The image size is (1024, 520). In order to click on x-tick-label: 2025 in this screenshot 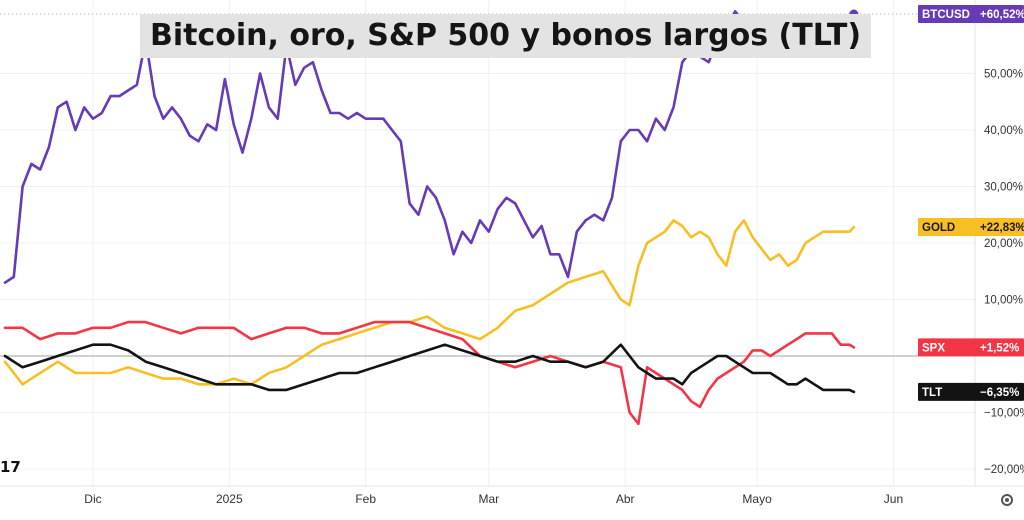, I will do `click(229, 499)`.